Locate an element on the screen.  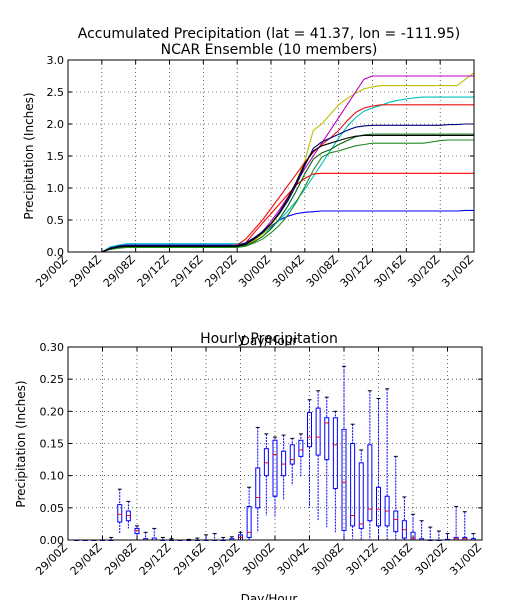
y-tick-label: 0.20 is located at coordinates (52, 411).